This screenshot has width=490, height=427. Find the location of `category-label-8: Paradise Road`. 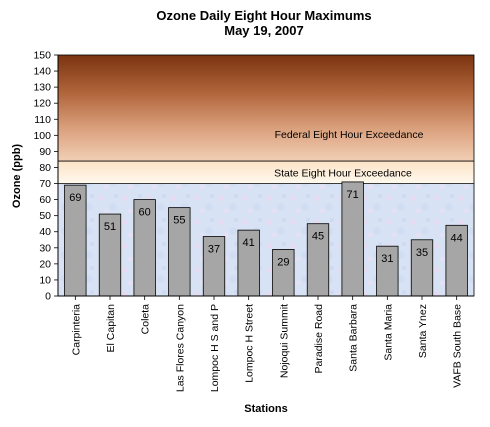

category-label-8: Paradise Road is located at coordinates (319, 339).